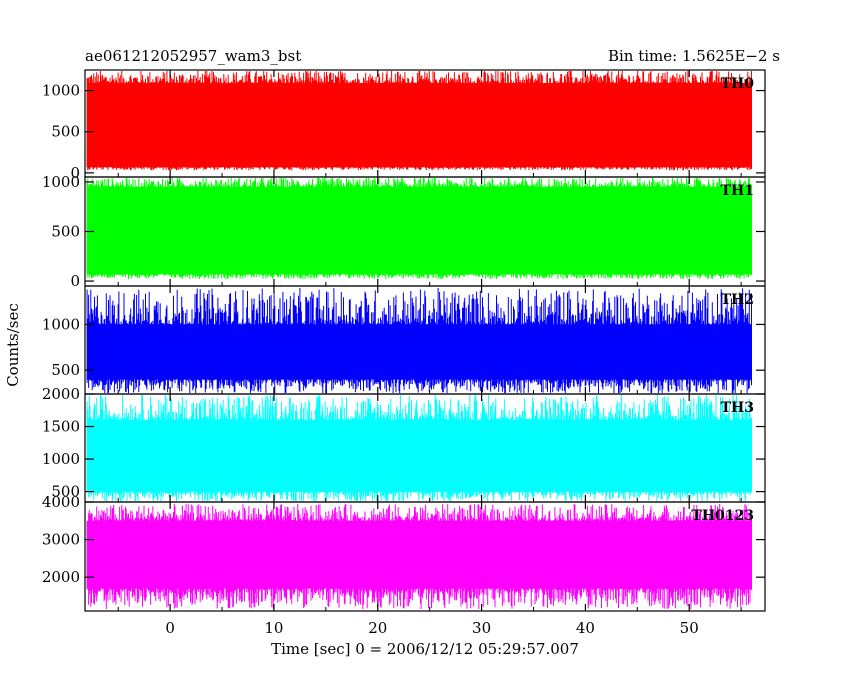 The width and height of the screenshot is (850, 680). I want to click on panel-th0123: 2000 3000 4000 TH0123, so click(404, 552).